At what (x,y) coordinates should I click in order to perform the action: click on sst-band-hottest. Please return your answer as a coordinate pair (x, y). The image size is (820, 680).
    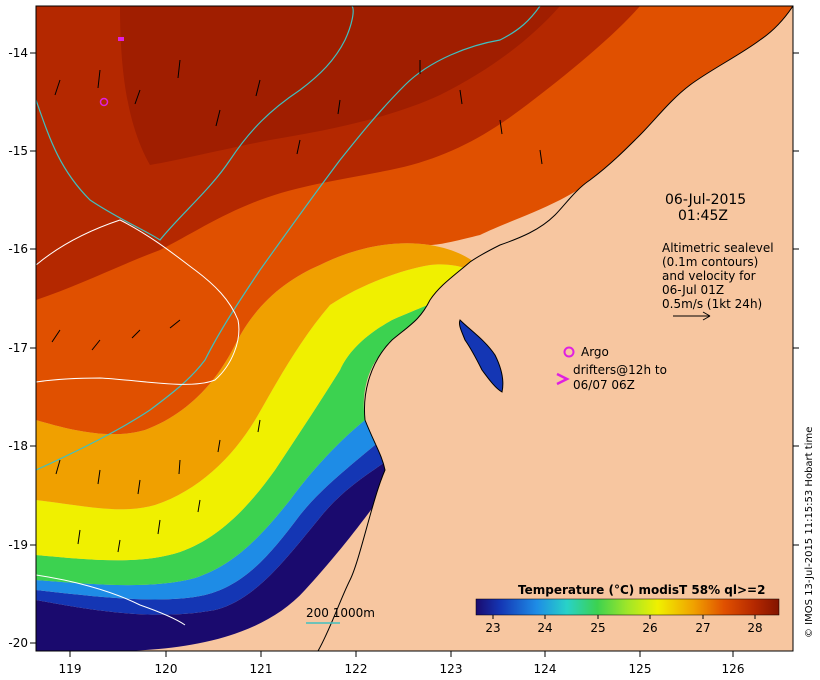
    Looking at the image, I should click on (340, 85).